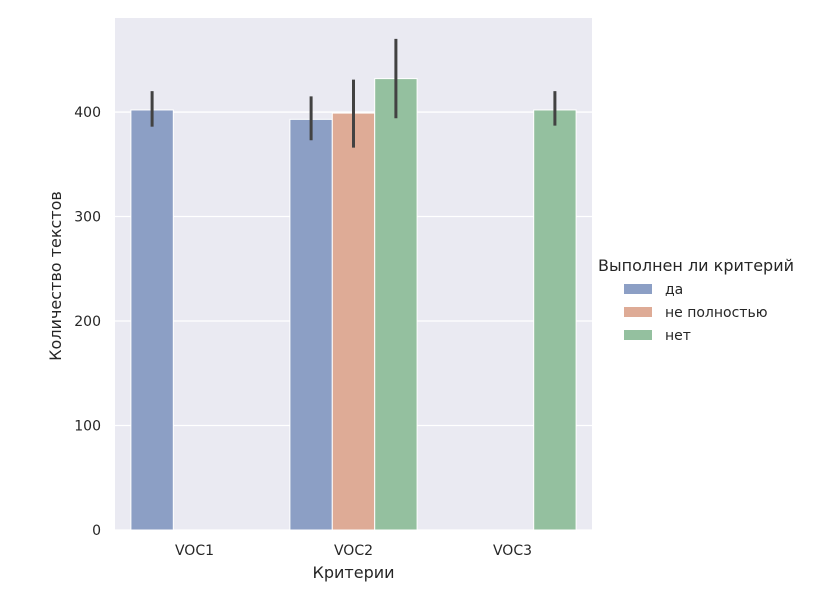 Image resolution: width=815 pixels, height=600 pixels. What do you see at coordinates (87, 427) in the screenshot?
I see `y-tick-label: 100` at bounding box center [87, 427].